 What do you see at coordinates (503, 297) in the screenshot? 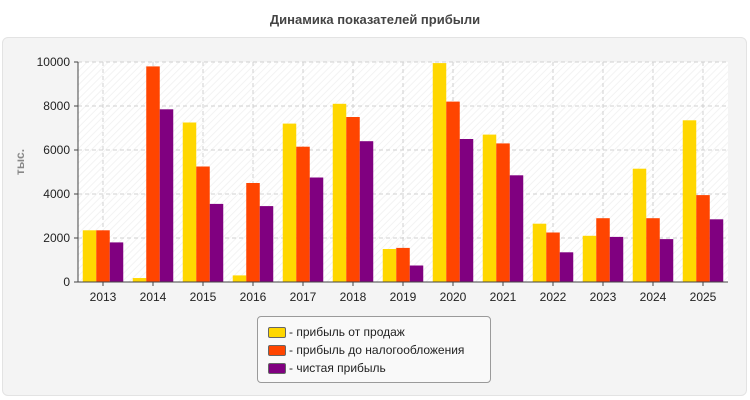
I see `x-tick-label: 2021` at bounding box center [503, 297].